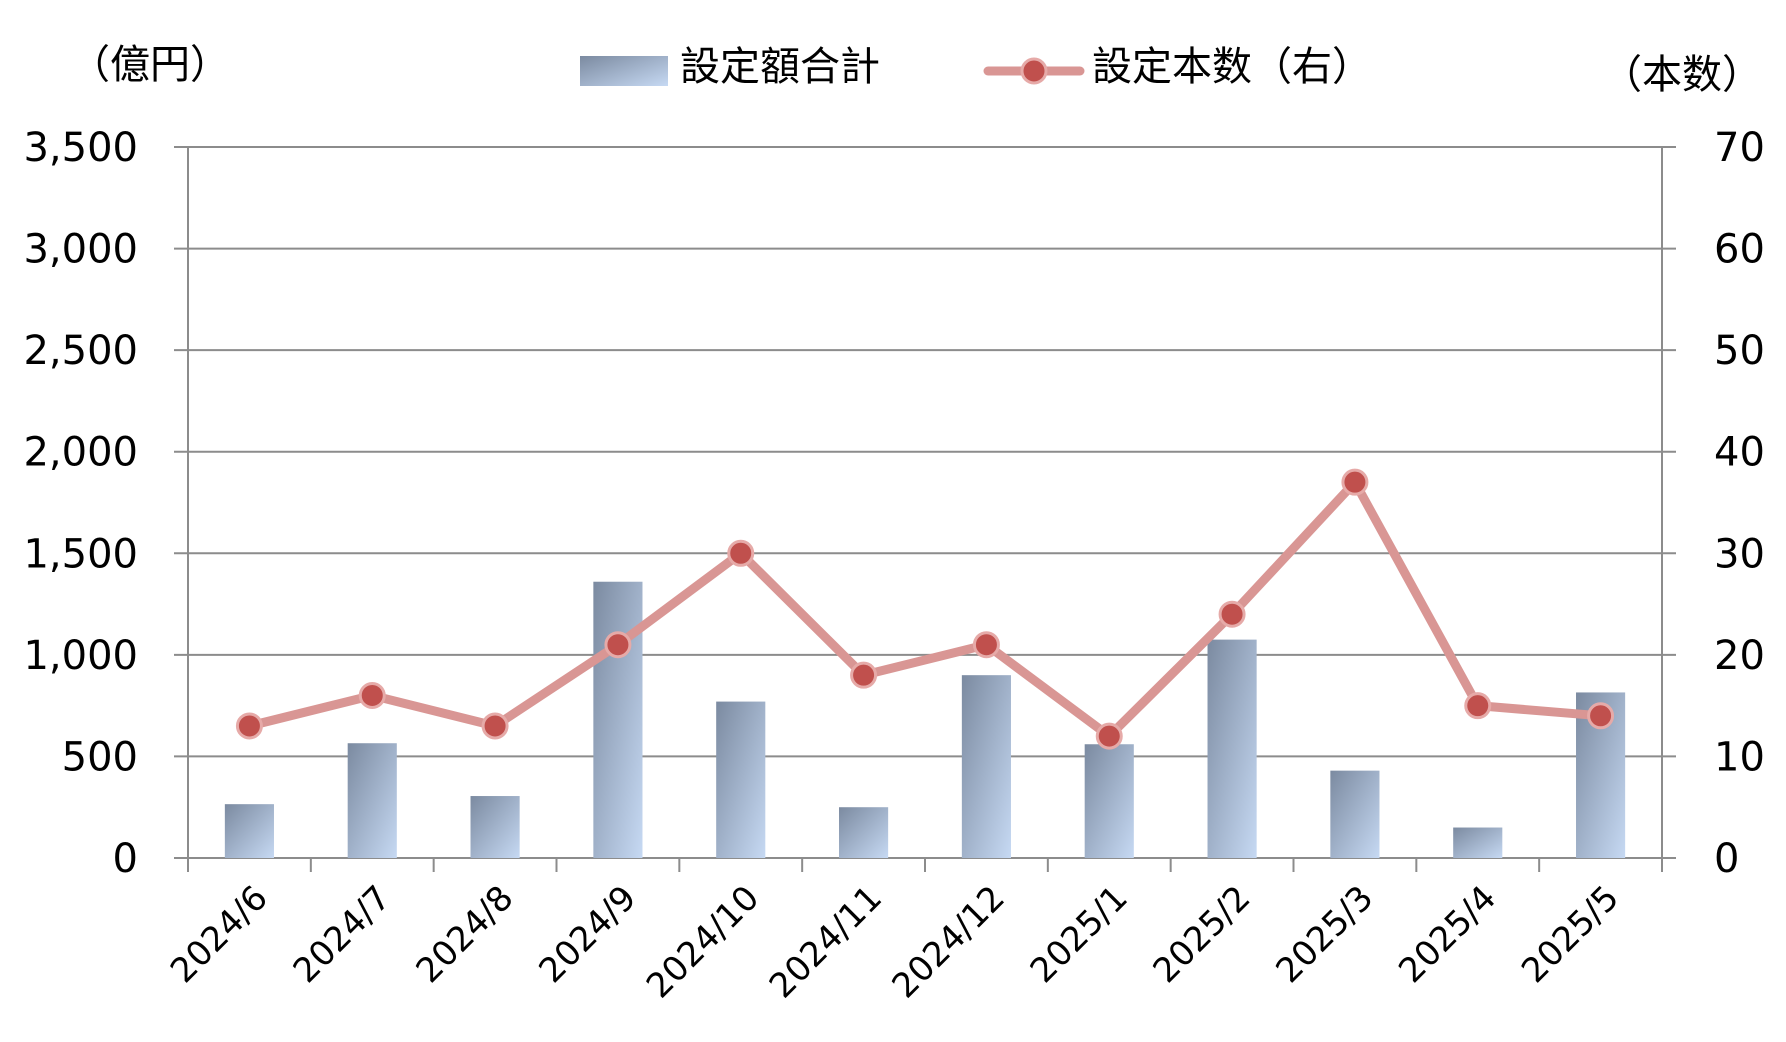 This screenshot has width=1786, height=1042. Describe the element at coordinates (1079, 934) in the screenshot. I see `x-tick-label: 2025/1` at that location.